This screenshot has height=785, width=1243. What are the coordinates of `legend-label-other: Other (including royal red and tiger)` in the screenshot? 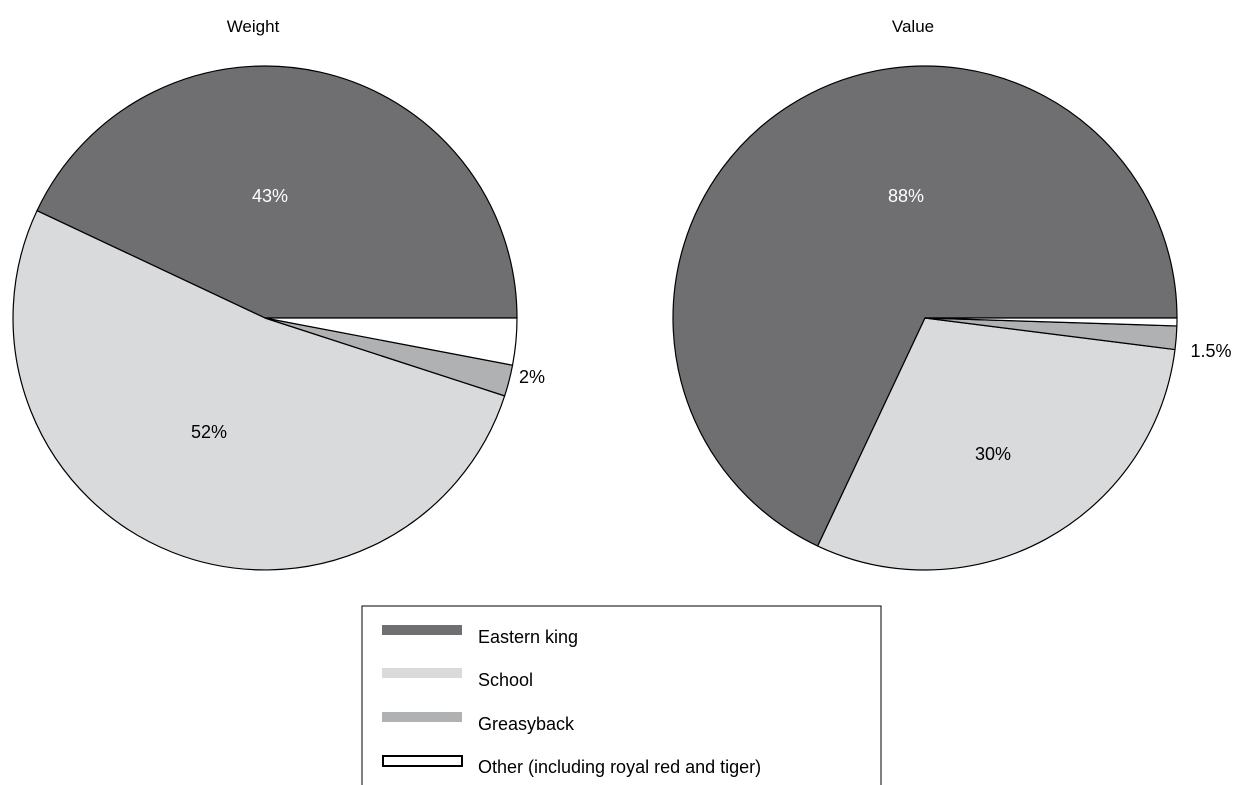 It's located at (619, 767).